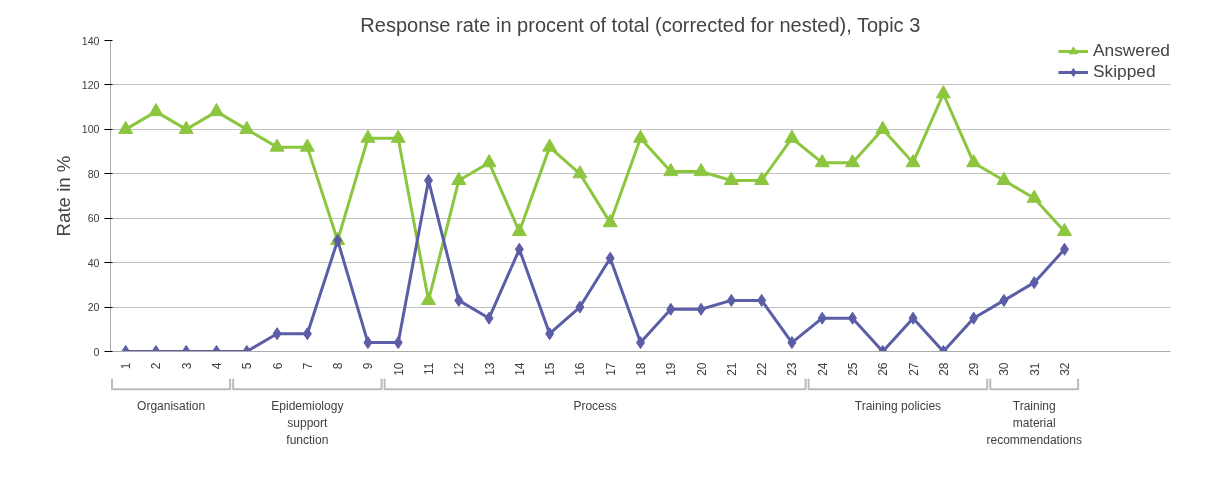  What do you see at coordinates (307, 366) in the screenshot?
I see `x-tick-label: 7` at bounding box center [307, 366].